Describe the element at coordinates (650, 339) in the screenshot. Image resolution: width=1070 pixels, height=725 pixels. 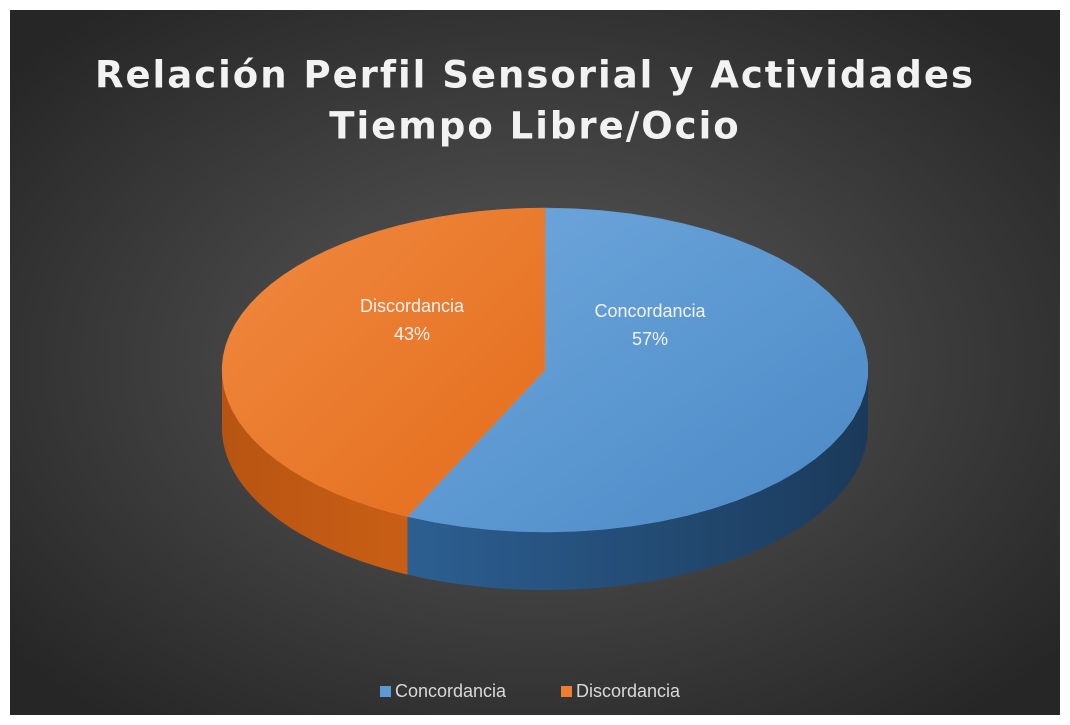
I see `data-label-value: 57%` at that location.